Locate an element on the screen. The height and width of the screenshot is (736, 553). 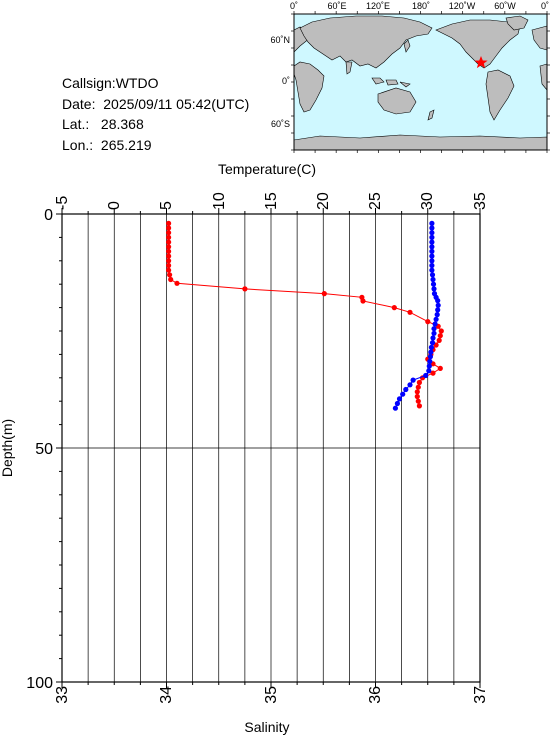
salinity-tick-label: 34 is located at coordinates (166, 695).